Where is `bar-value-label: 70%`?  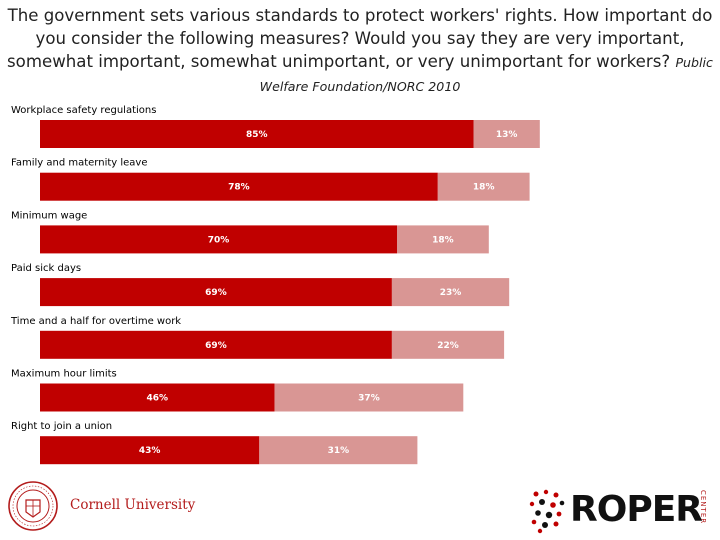 bar-value-label: 70% is located at coordinates (219, 240).